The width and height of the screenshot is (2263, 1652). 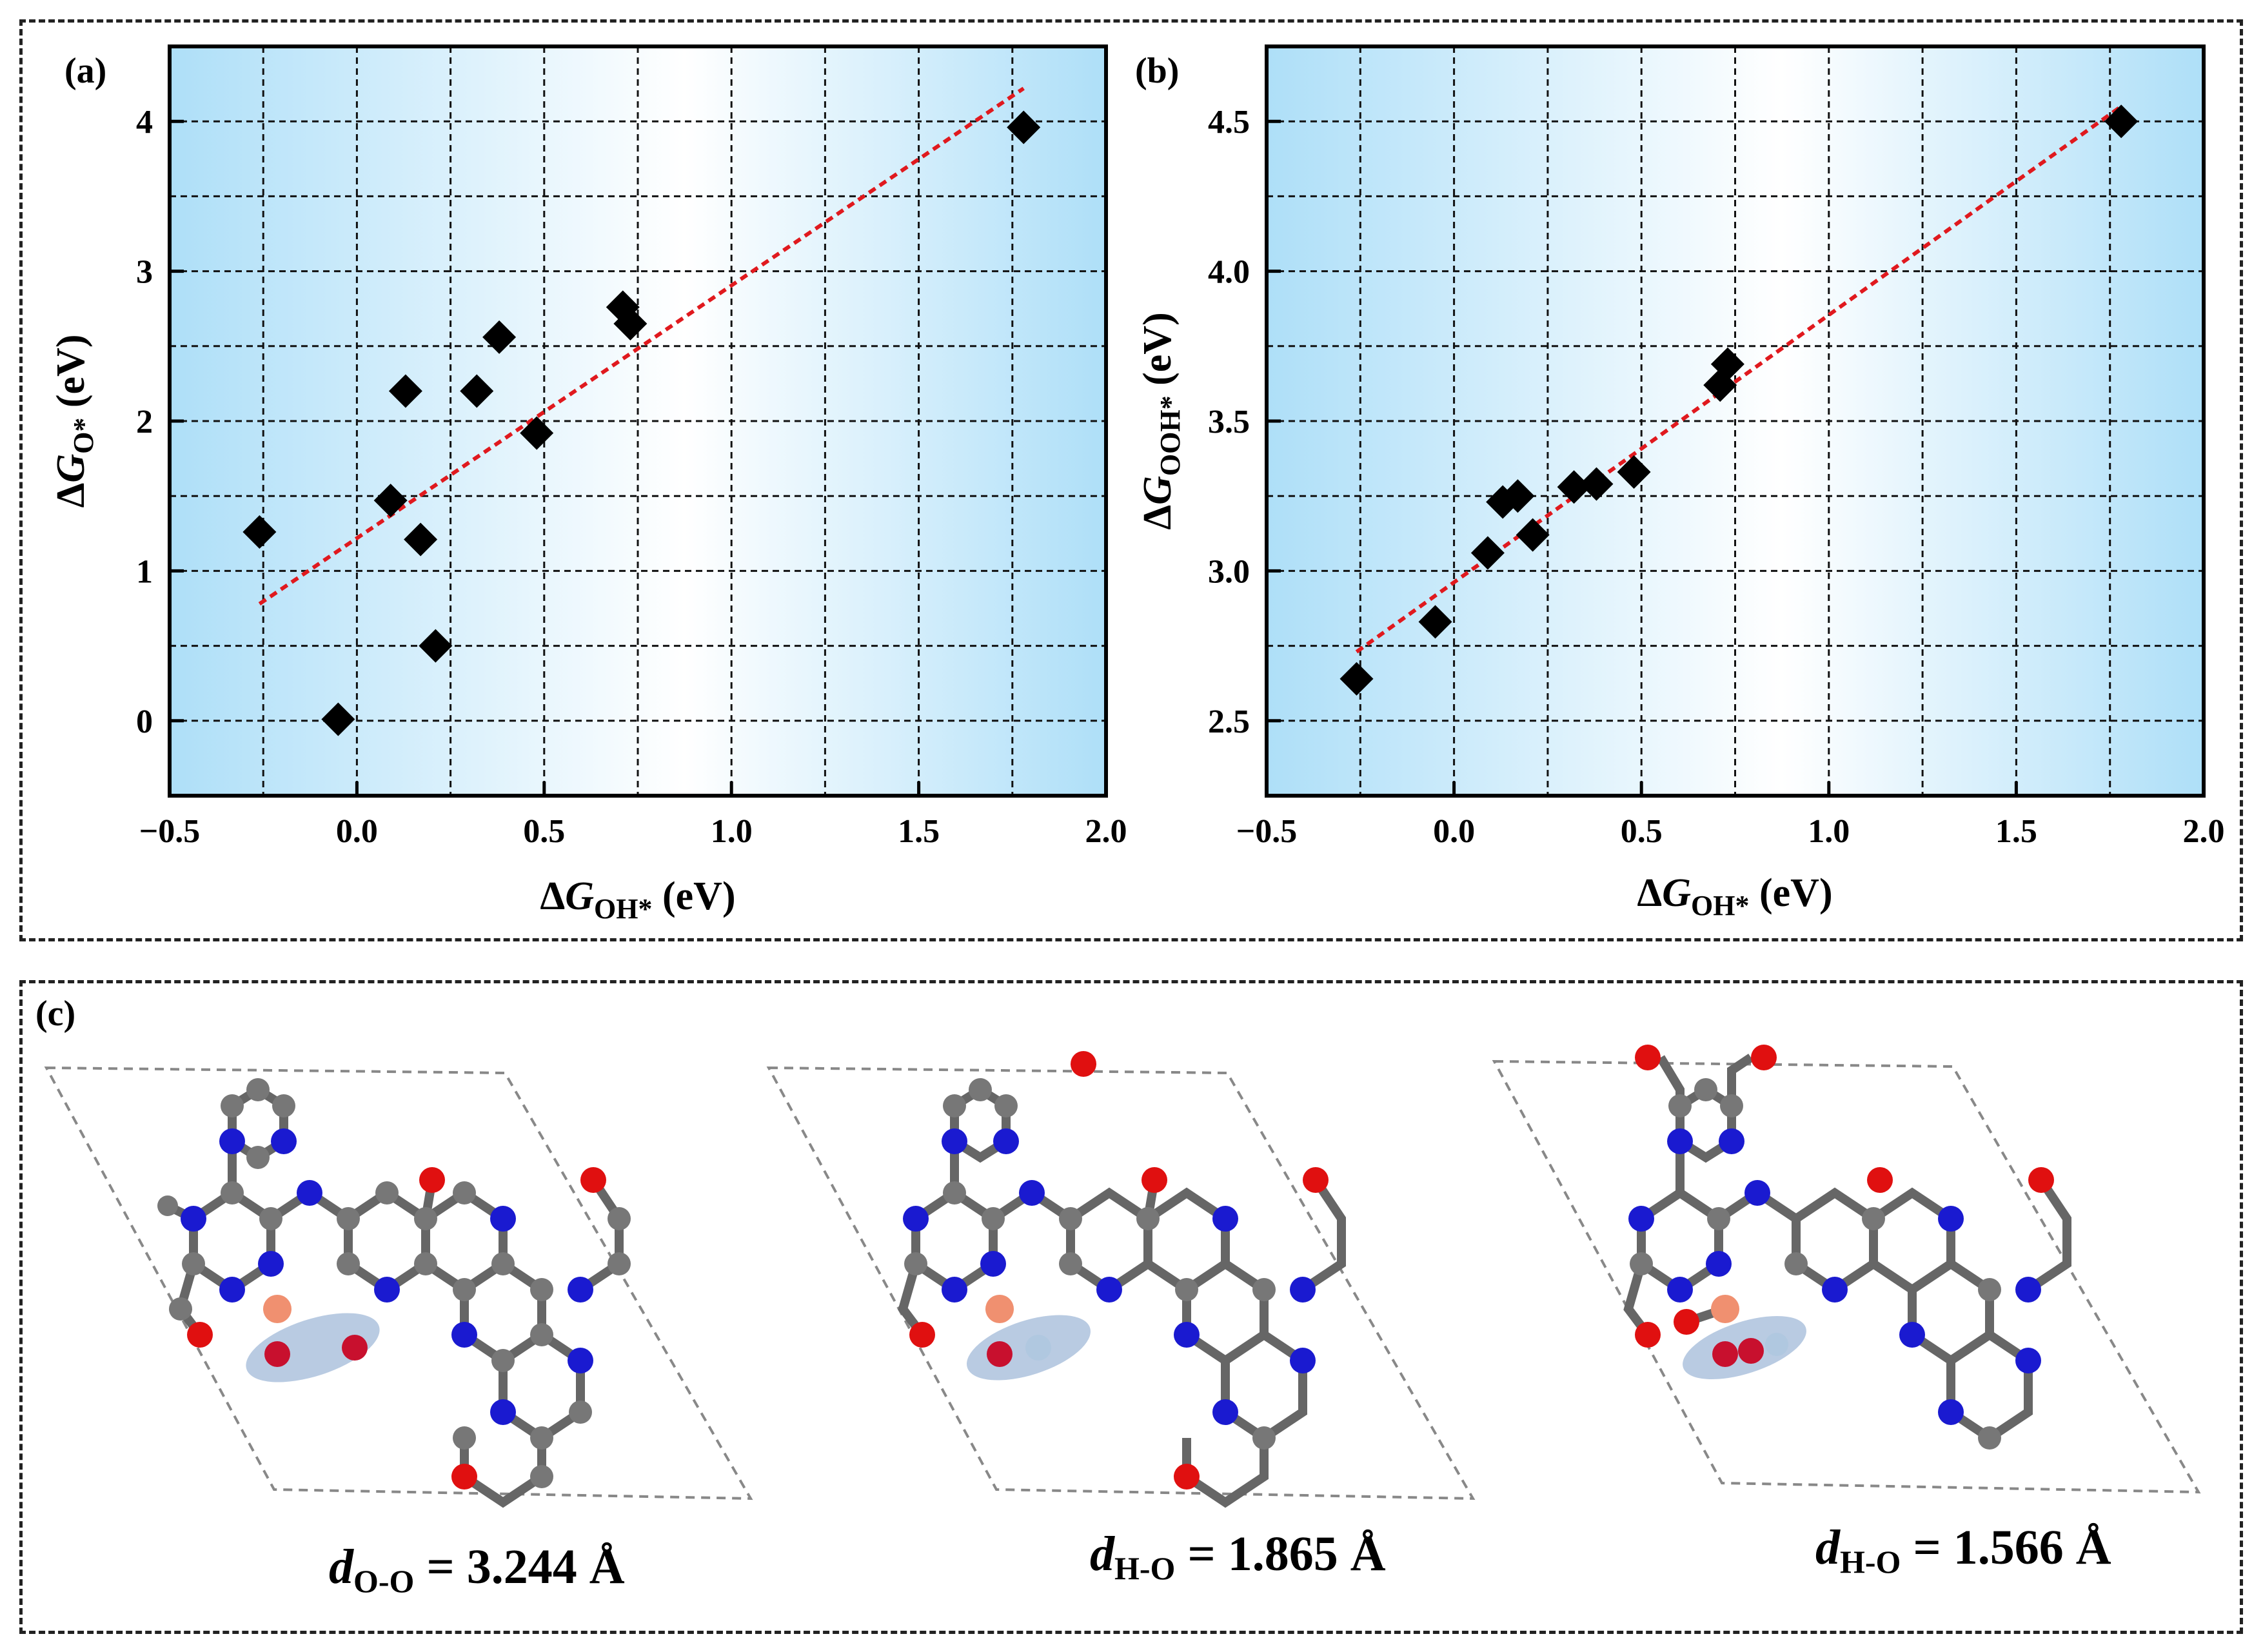 I want to click on chartB-xtick-label: 2.0, so click(x=2204, y=832).